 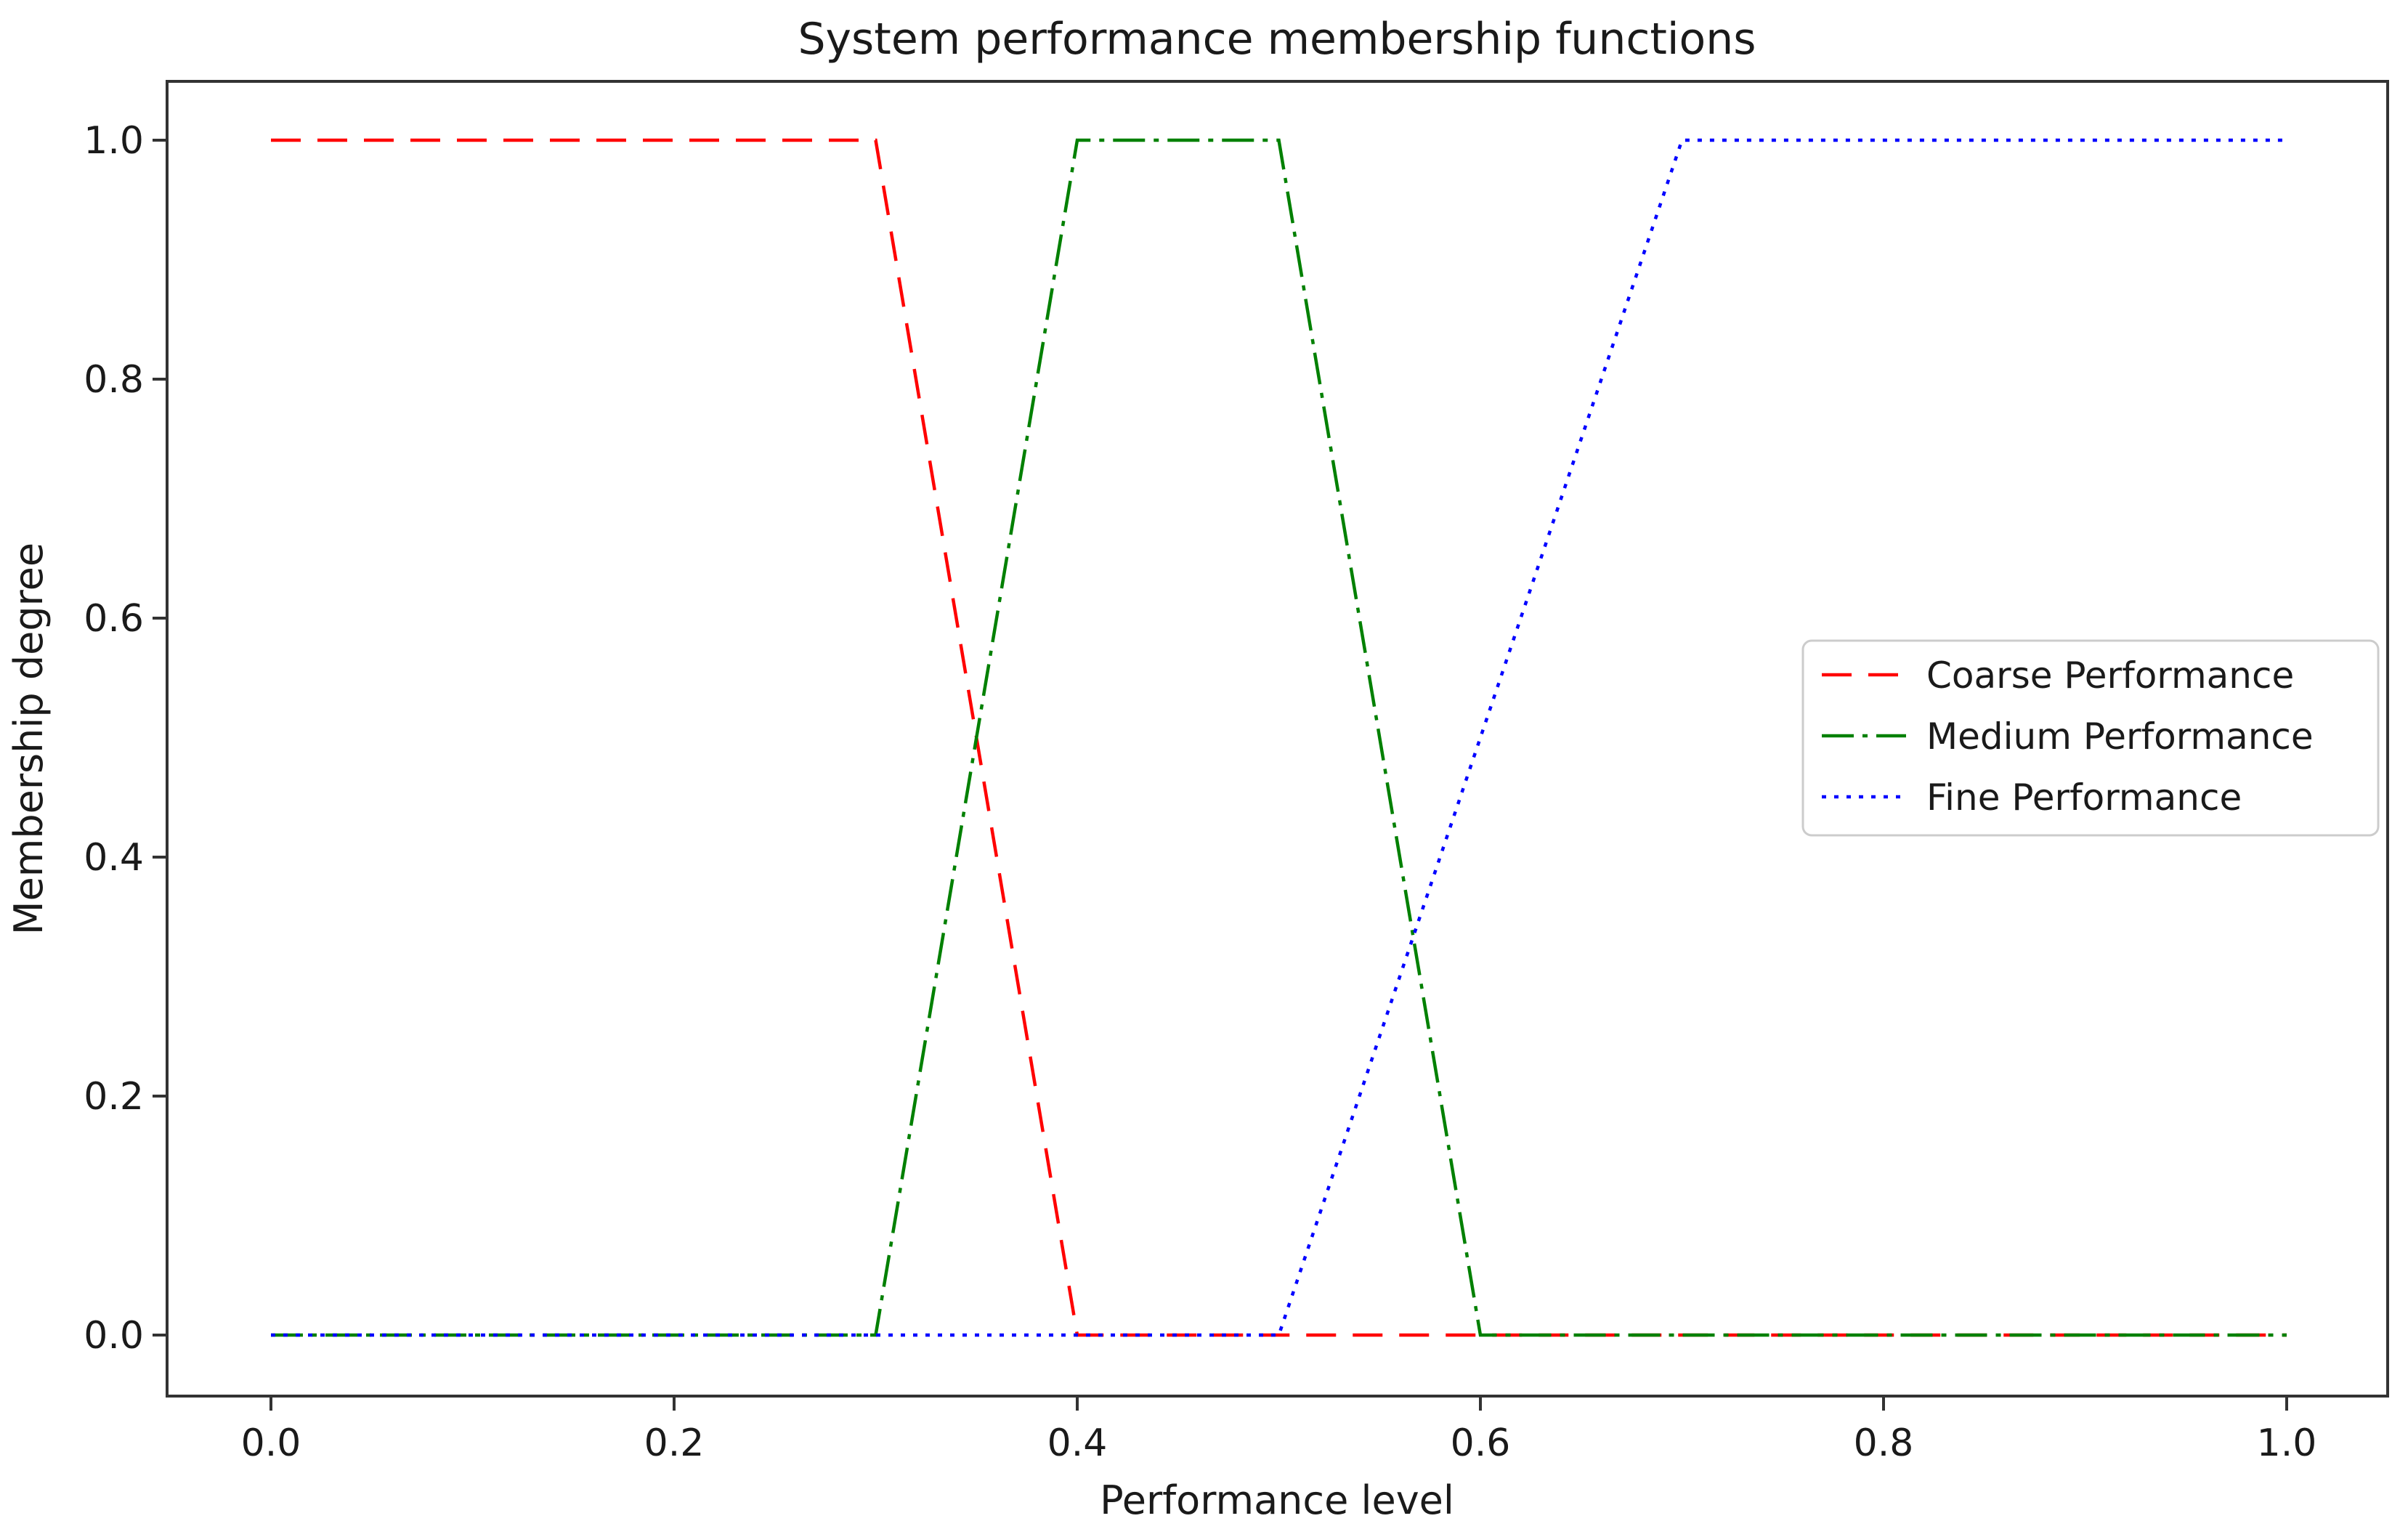 I want to click on y-tick-label: 0.4, so click(x=114, y=858).